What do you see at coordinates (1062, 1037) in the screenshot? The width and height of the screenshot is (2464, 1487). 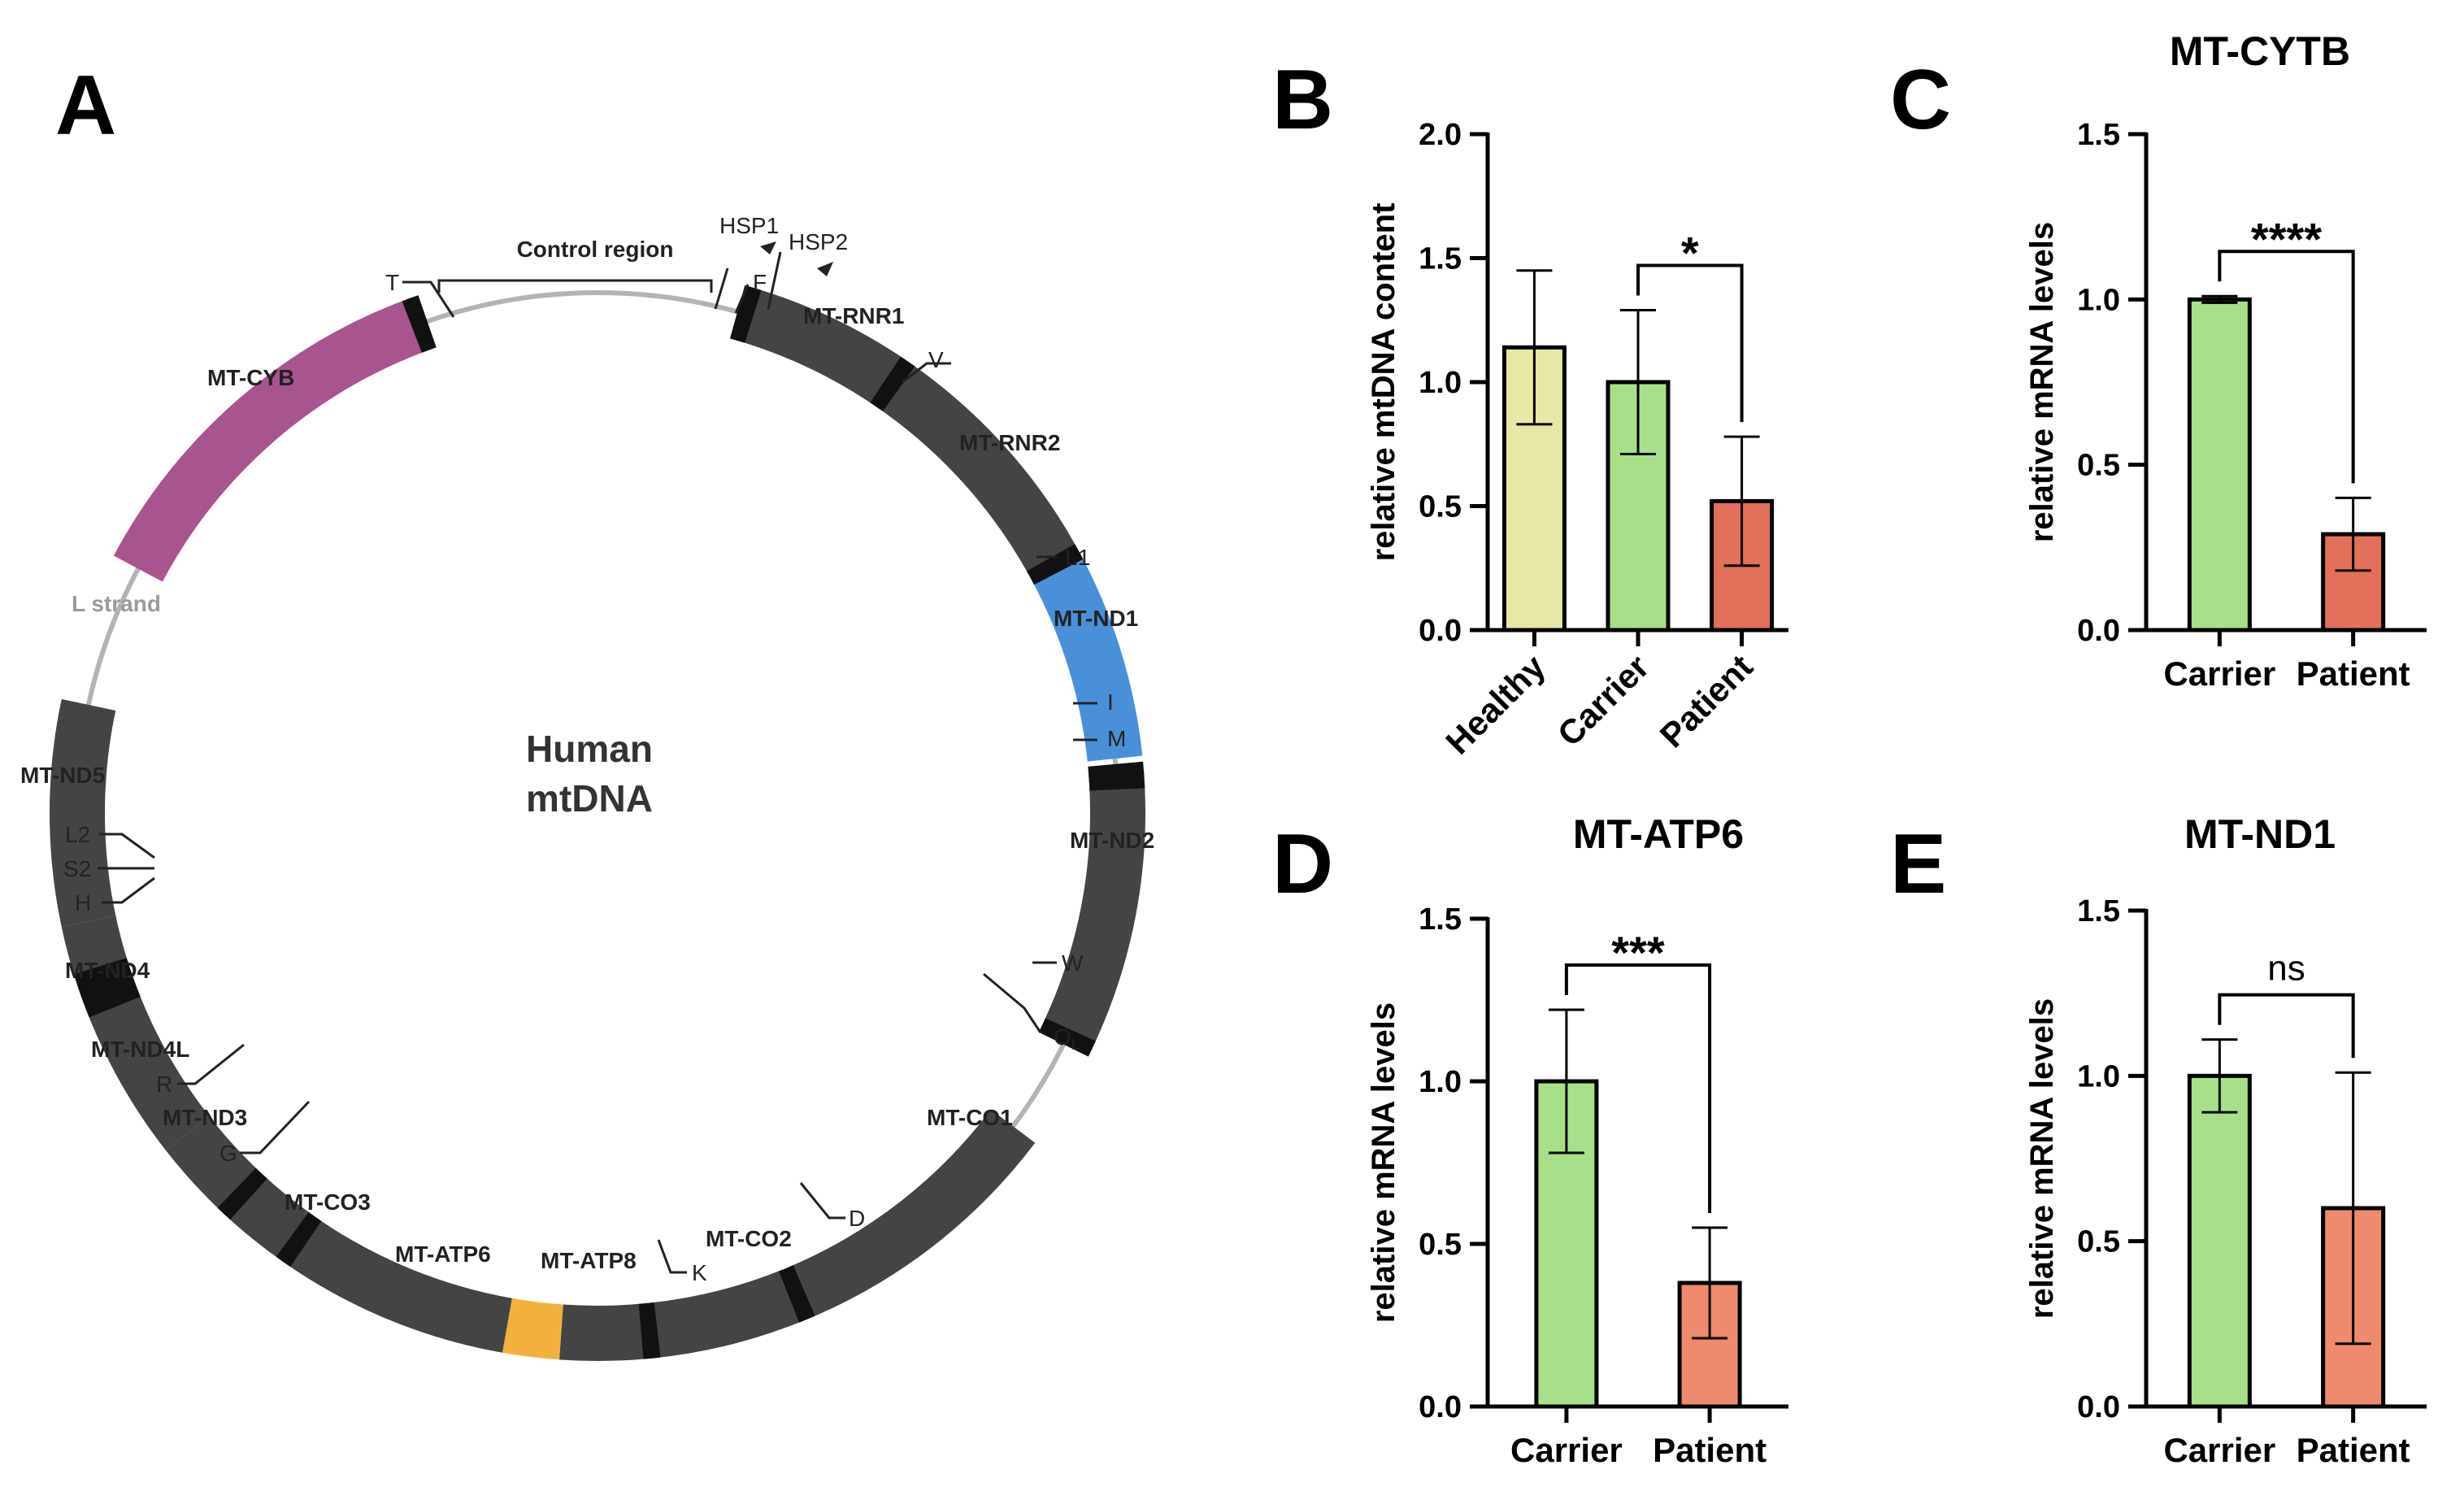 I see `marker-ol-main: O` at bounding box center [1062, 1037].